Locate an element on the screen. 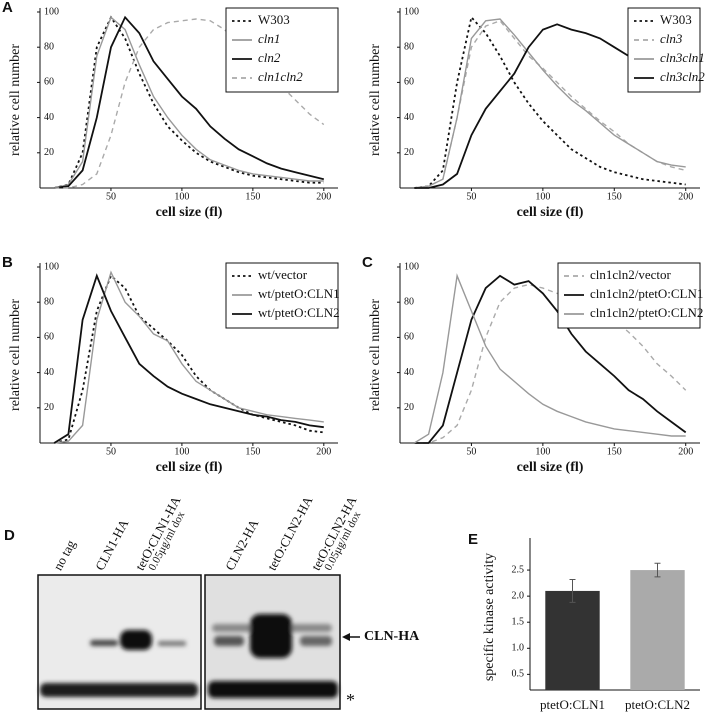 The width and height of the screenshot is (714, 720). x-tick-label: ptetO:CLN2 is located at coordinates (657, 704).